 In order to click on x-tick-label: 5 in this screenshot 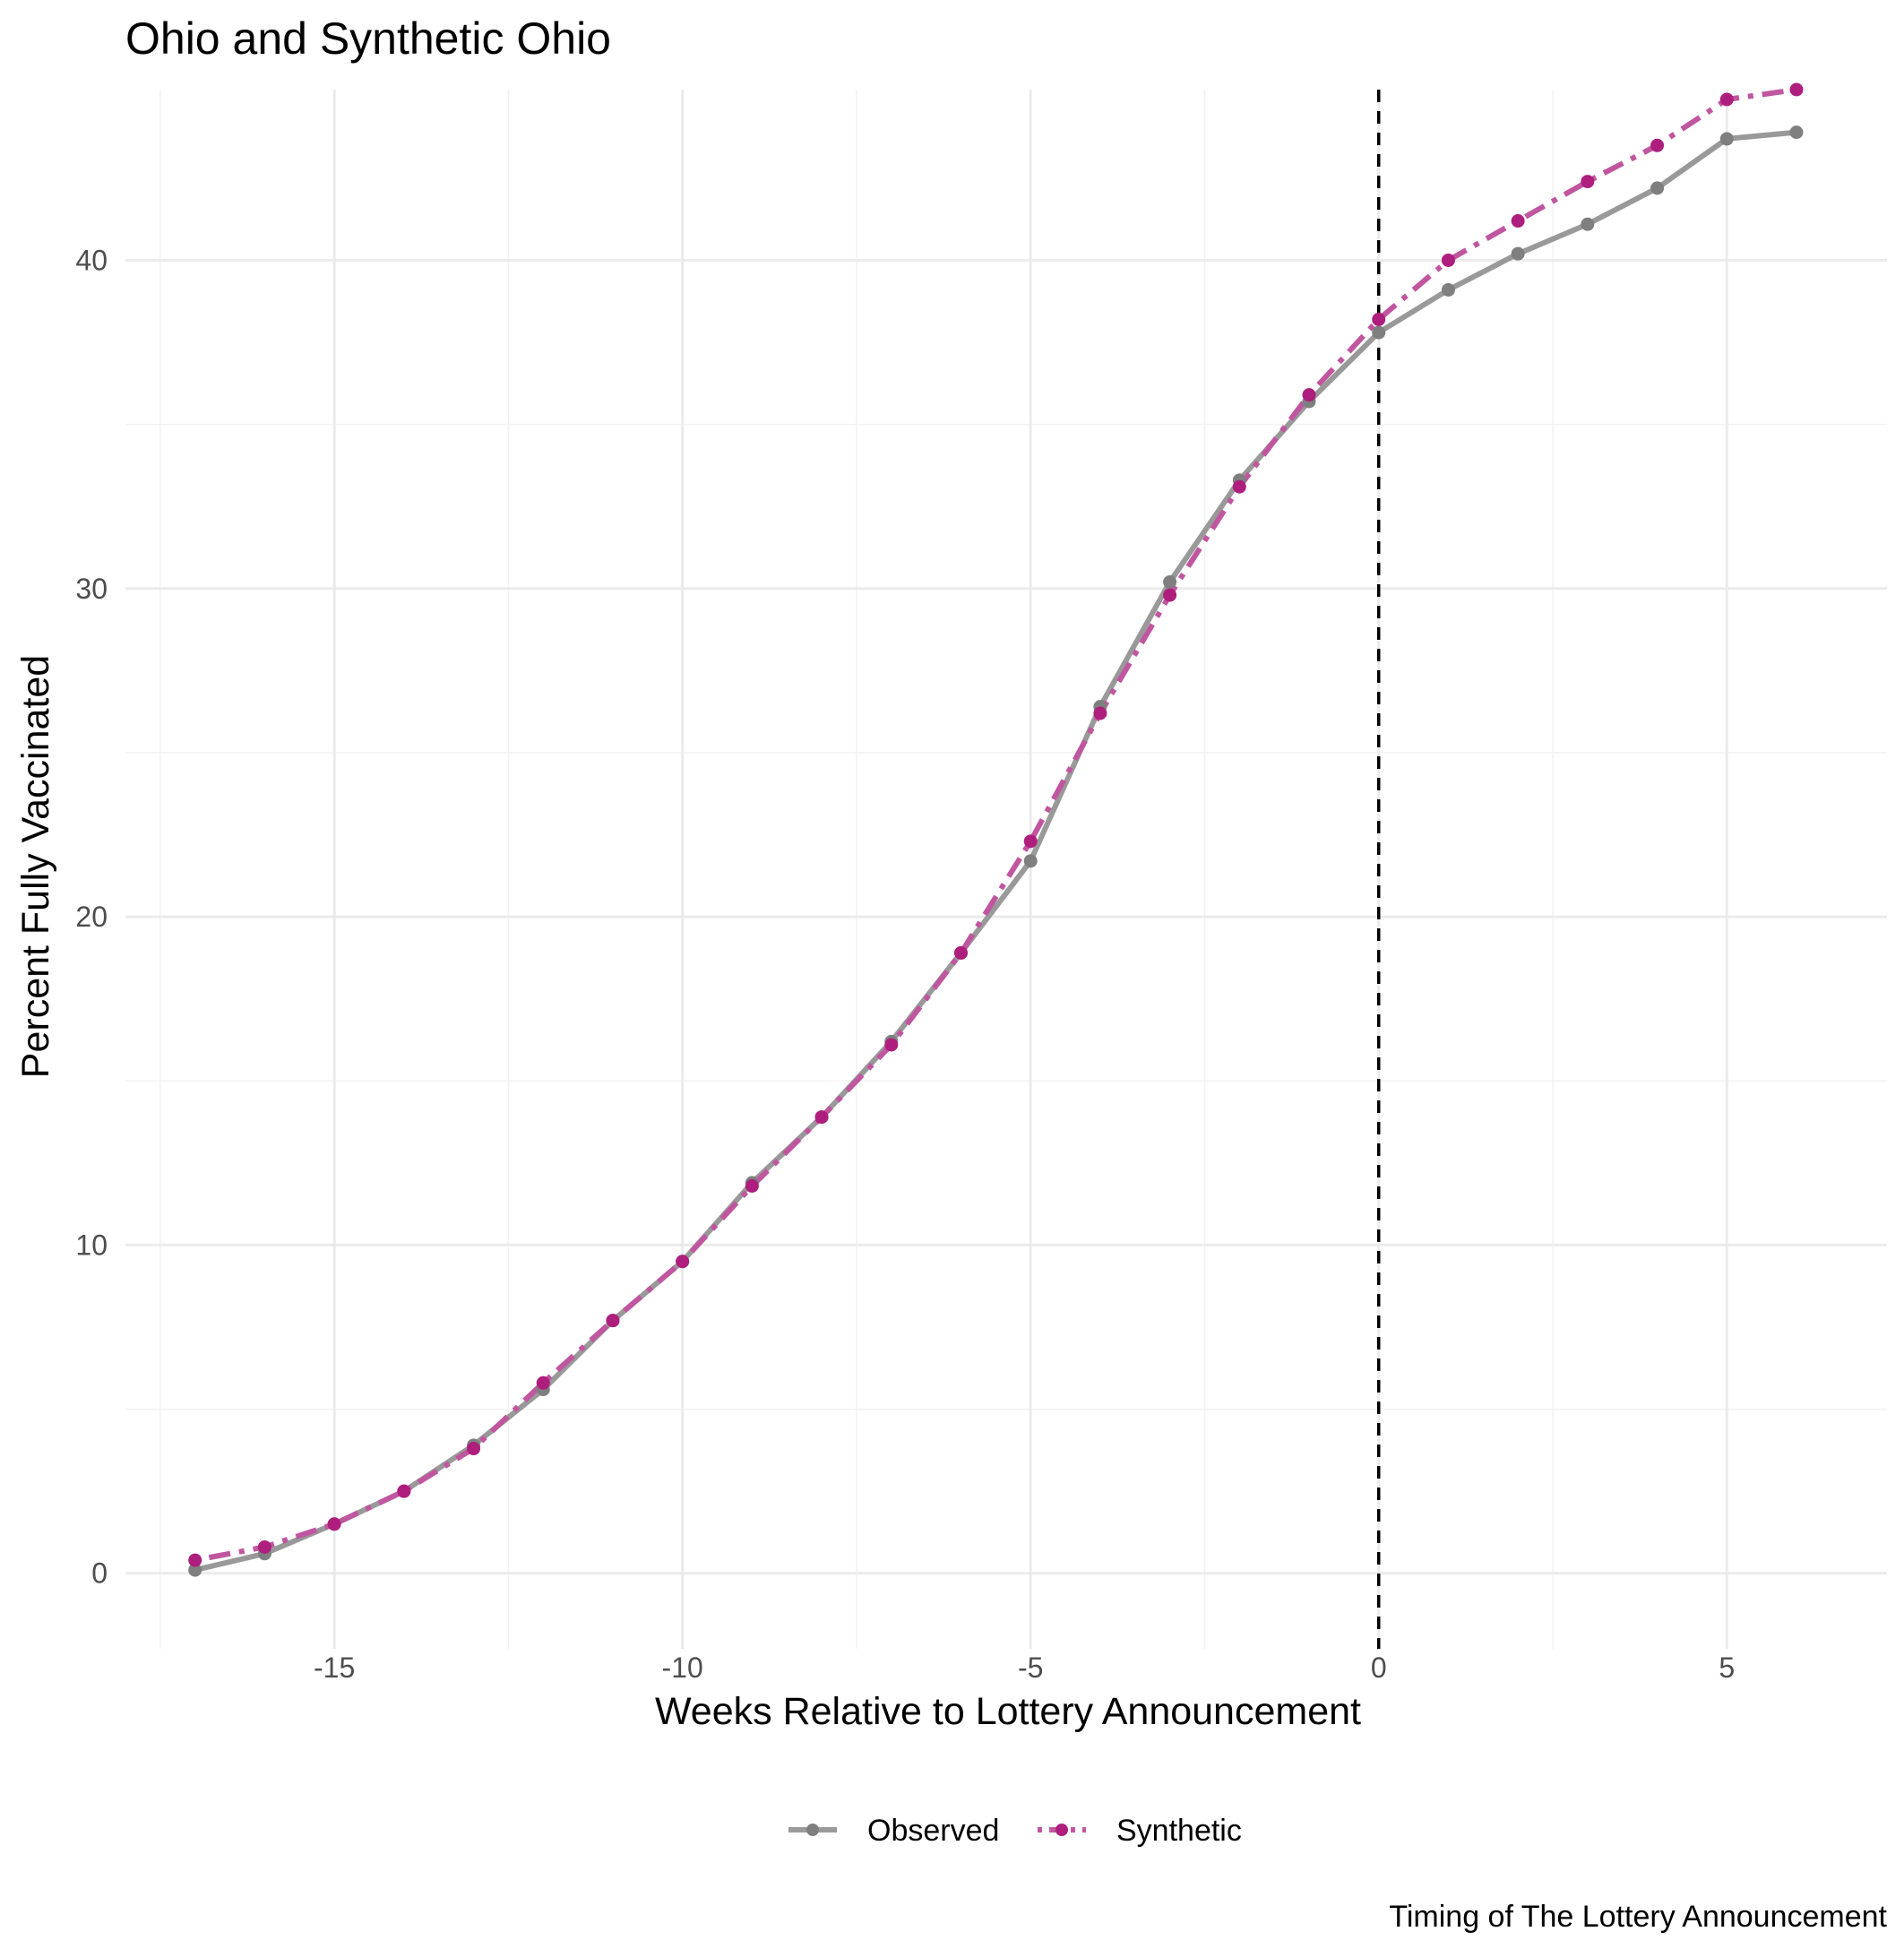, I will do `click(1727, 1667)`.